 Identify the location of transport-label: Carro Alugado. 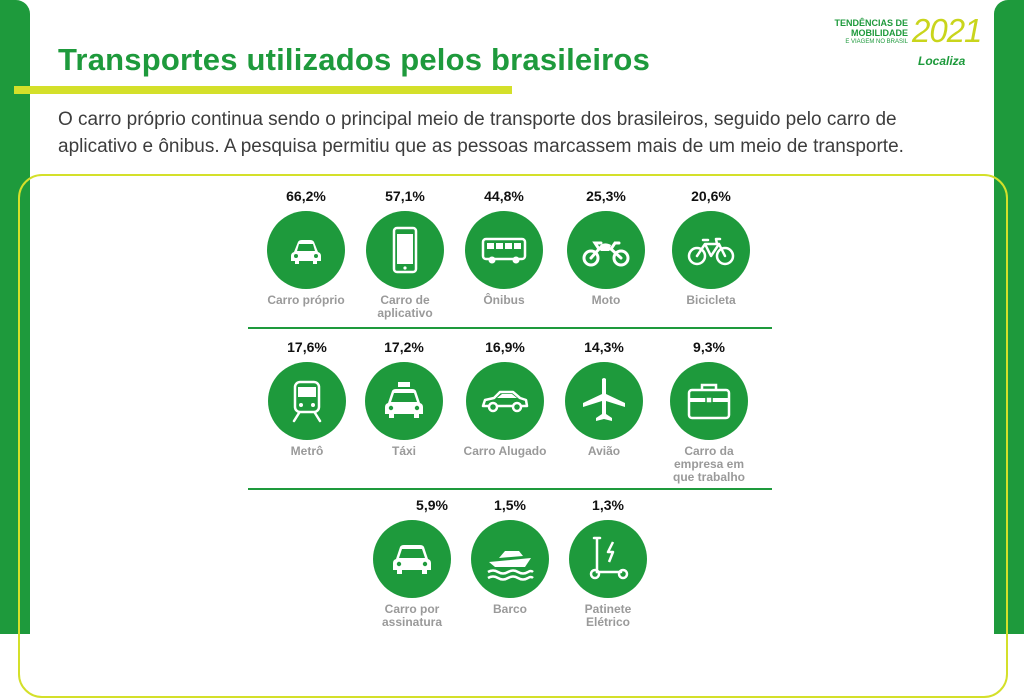
(505, 451).